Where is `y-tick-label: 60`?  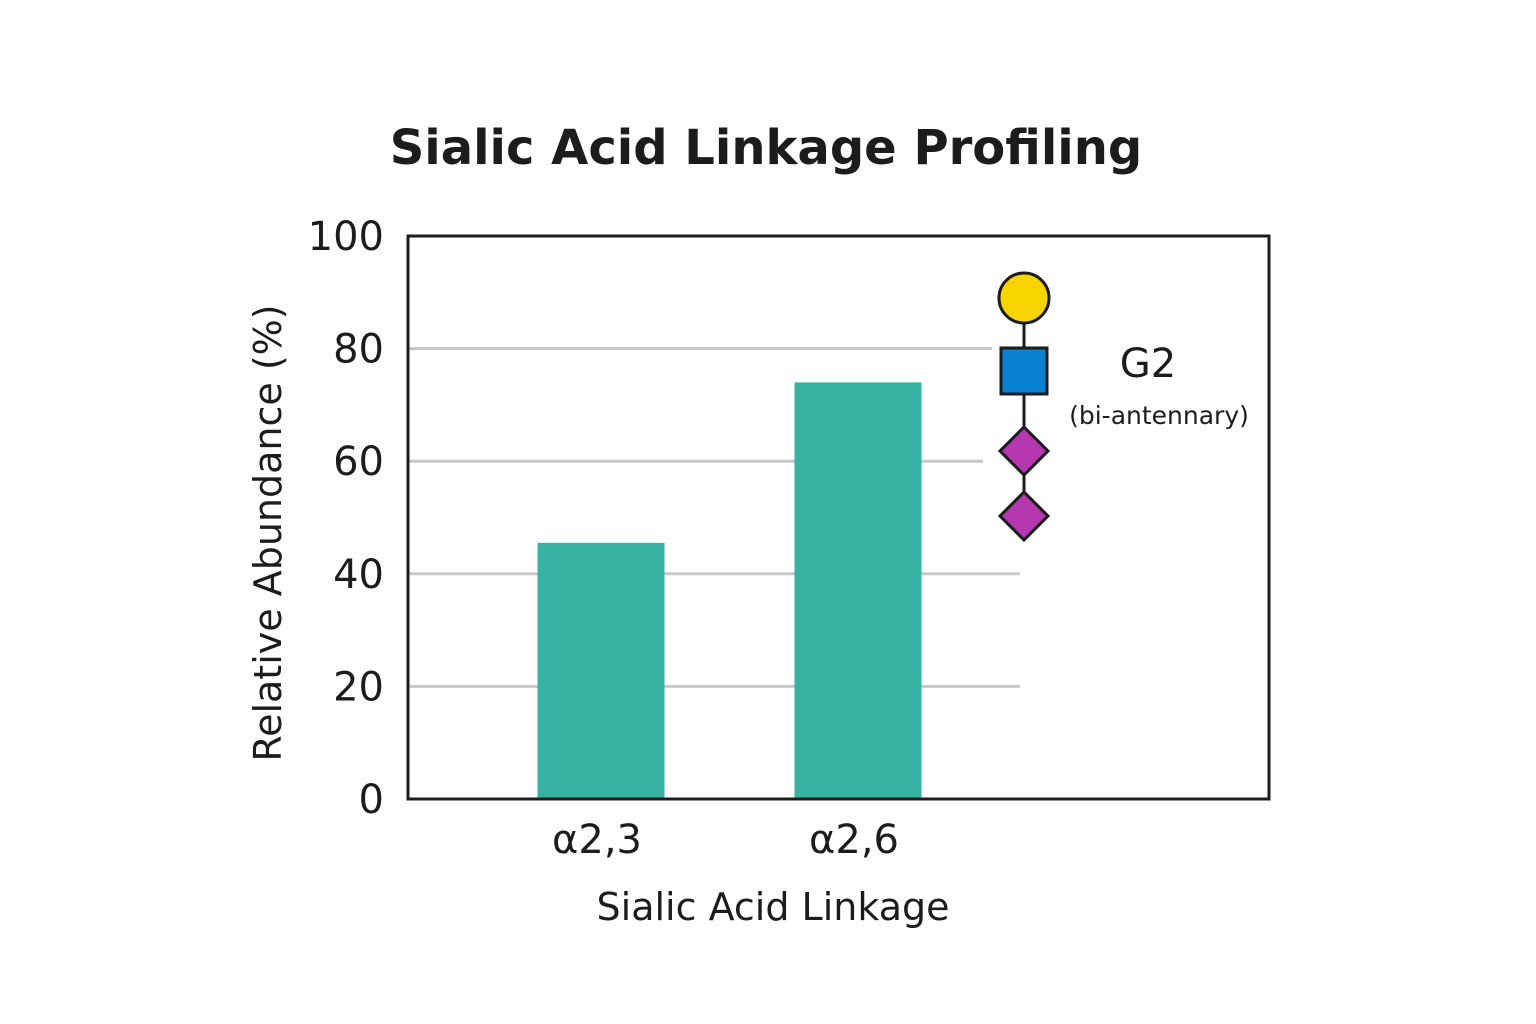 y-tick-label: 60 is located at coordinates (358, 462).